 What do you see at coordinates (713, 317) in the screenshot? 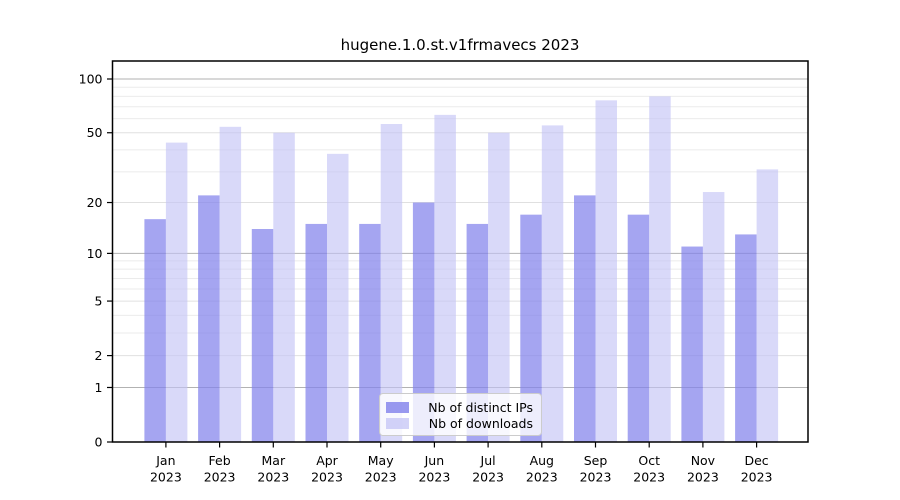
I see `bar-downloads-nov` at bounding box center [713, 317].